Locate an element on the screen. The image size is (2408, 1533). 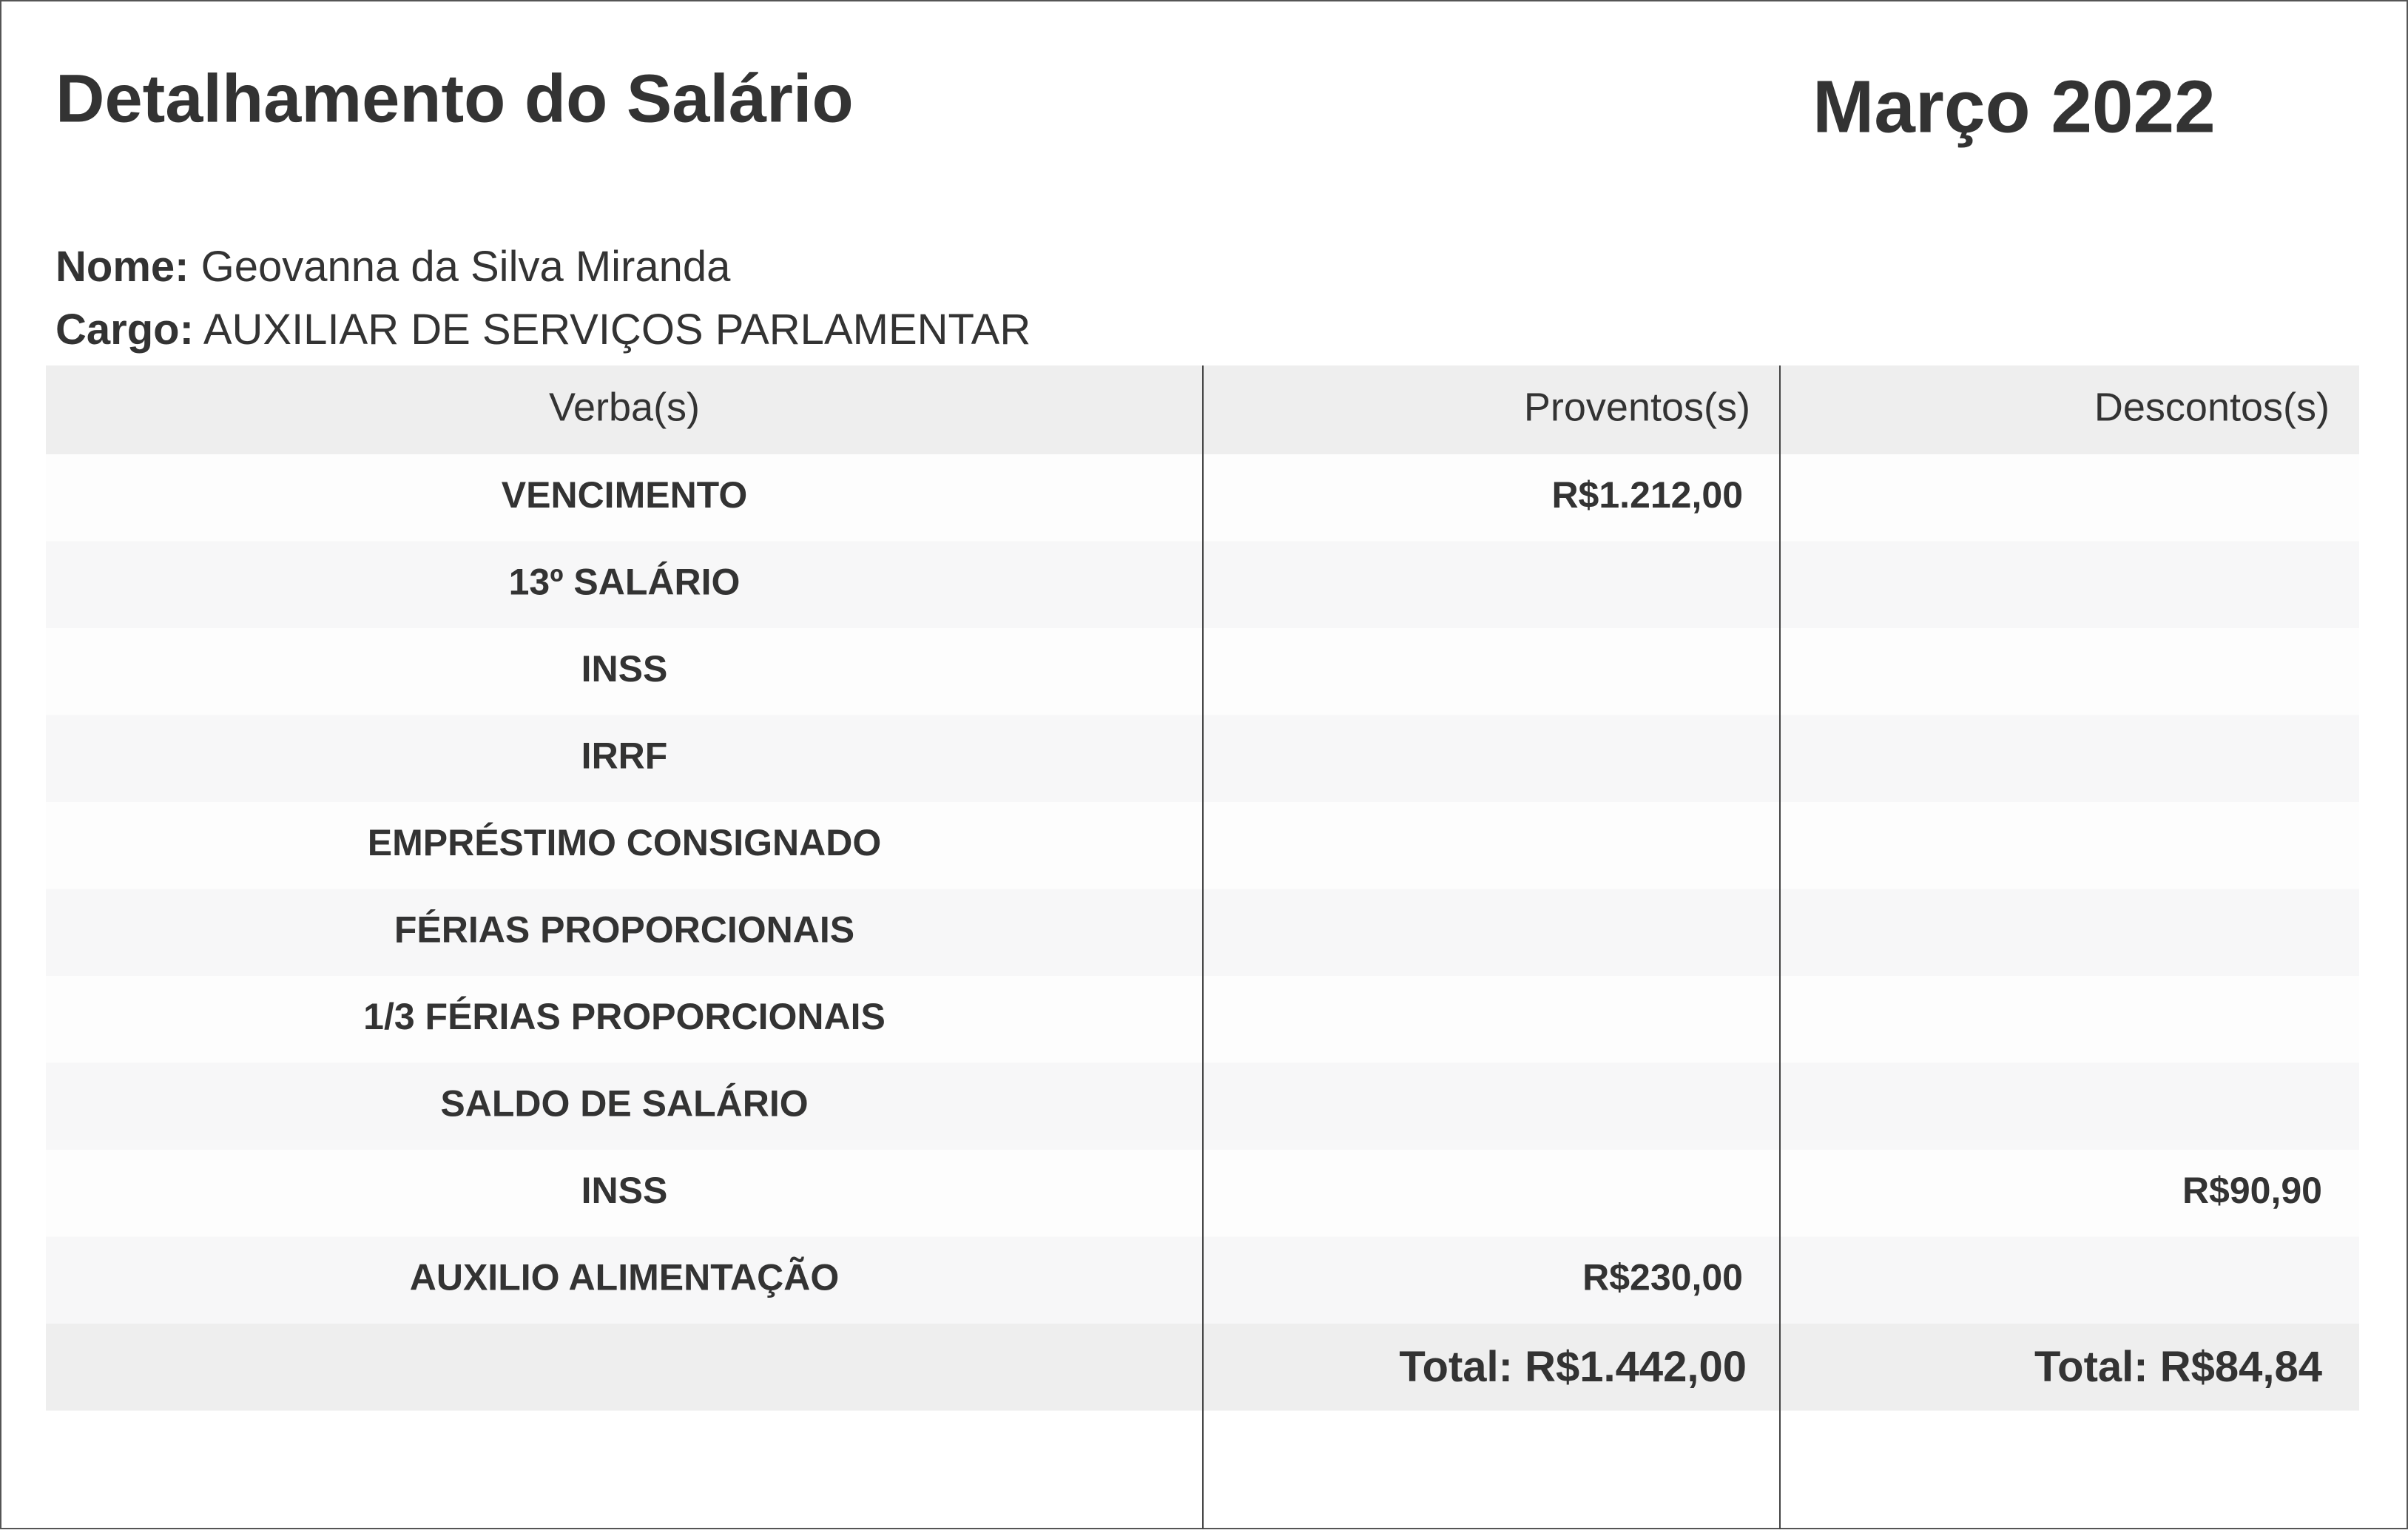
role: AUXILIAR DE SERVIÇOS PARLAMENTAR is located at coordinates (617, 330).